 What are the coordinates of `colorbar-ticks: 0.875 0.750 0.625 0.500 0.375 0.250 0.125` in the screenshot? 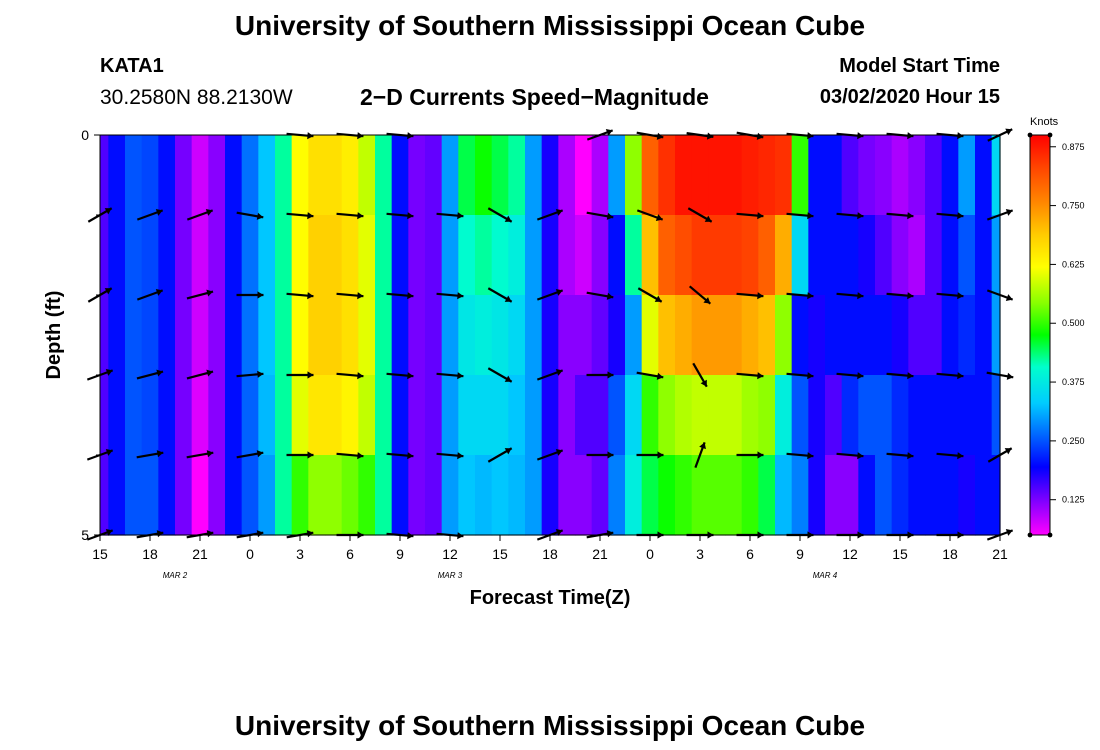 It's located at (1056, 335).